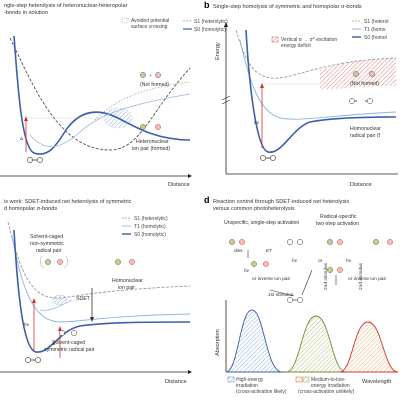  I want to click on panel-b-radical-molecule, so click(361, 101).